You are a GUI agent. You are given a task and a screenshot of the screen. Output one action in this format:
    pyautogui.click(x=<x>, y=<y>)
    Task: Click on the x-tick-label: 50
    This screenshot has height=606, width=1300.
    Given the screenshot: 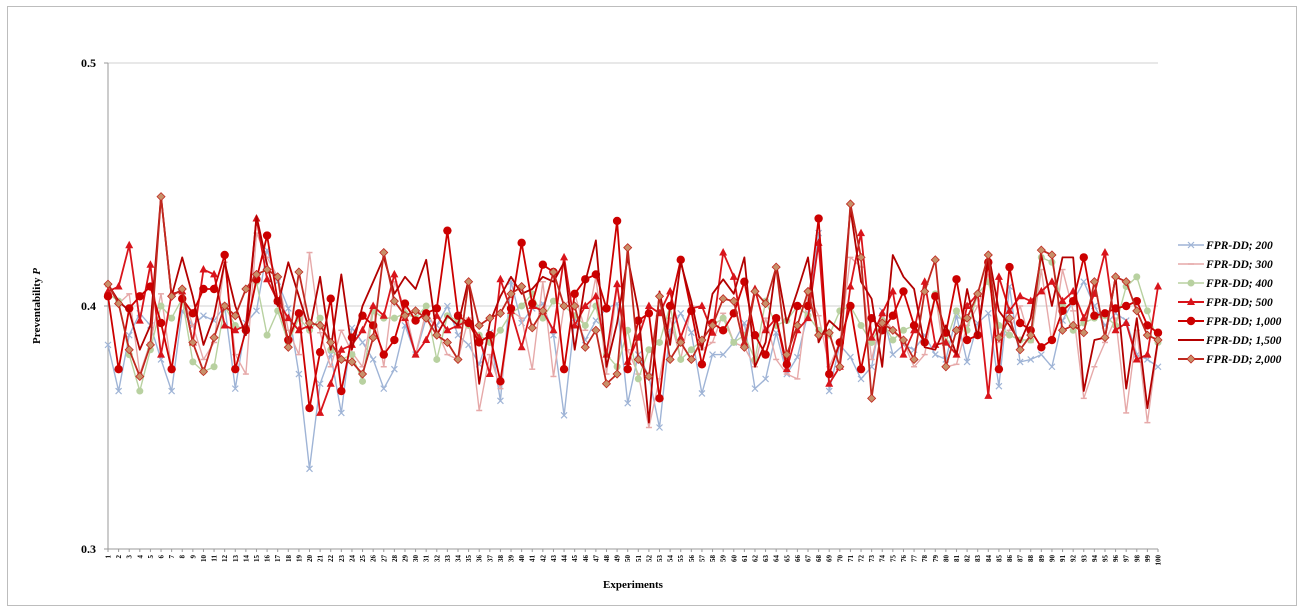 What is the action you would take?
    pyautogui.click(x=628, y=559)
    